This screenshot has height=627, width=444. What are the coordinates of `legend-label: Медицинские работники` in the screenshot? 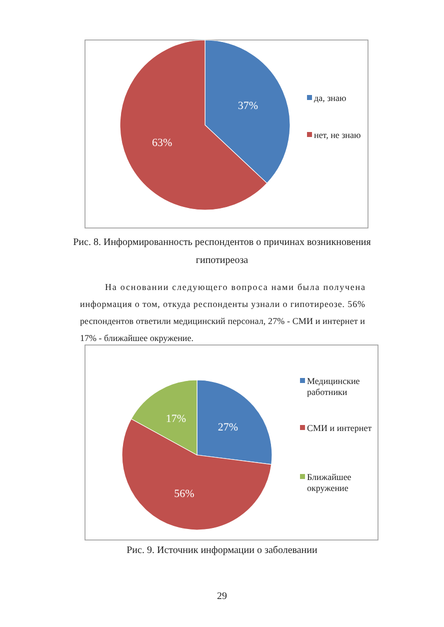 It's located at (333, 386).